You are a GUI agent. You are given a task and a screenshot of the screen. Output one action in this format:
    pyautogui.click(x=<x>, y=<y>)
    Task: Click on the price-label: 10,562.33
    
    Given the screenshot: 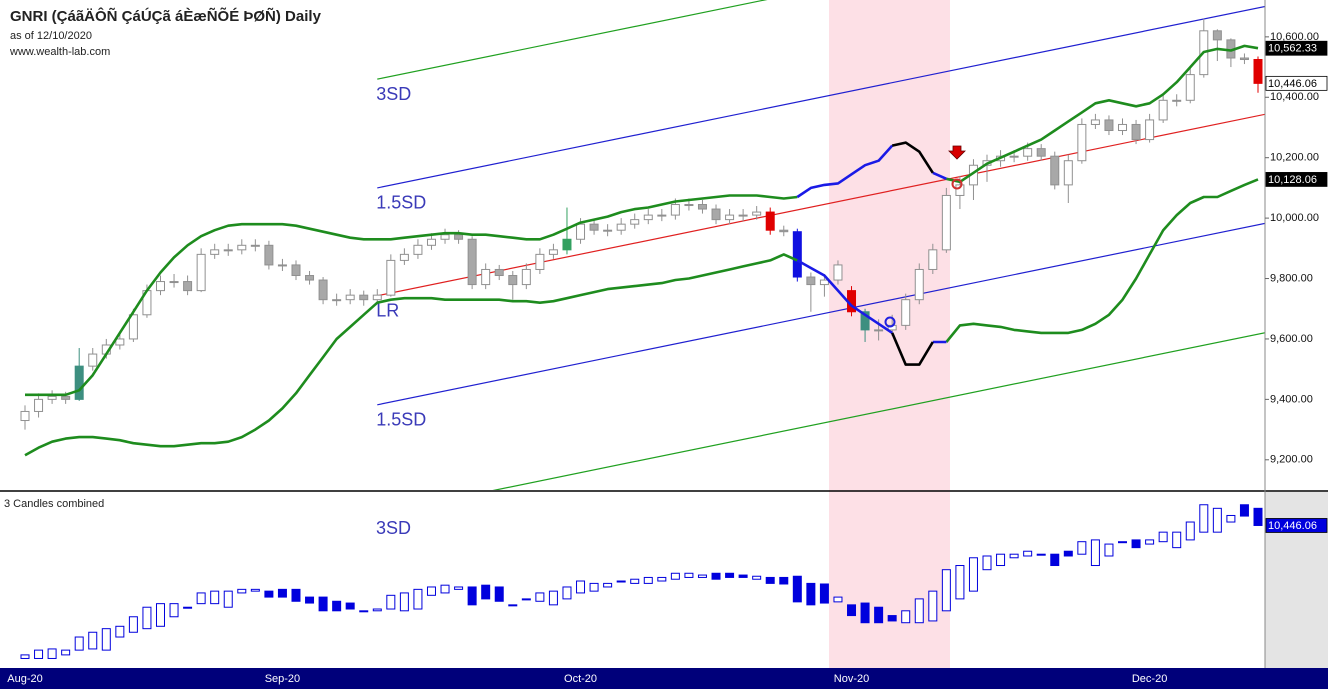 What is the action you would take?
    pyautogui.click(x=1292, y=49)
    